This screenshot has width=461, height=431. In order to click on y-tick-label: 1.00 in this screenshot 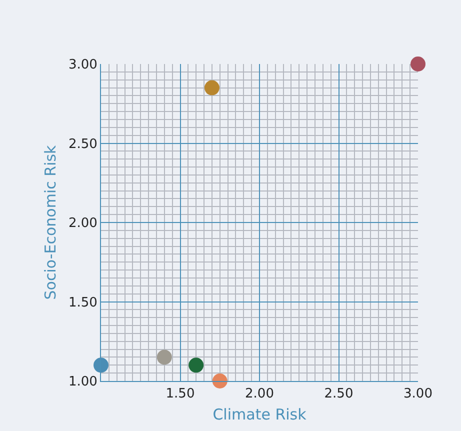, I will do `click(83, 382)`.